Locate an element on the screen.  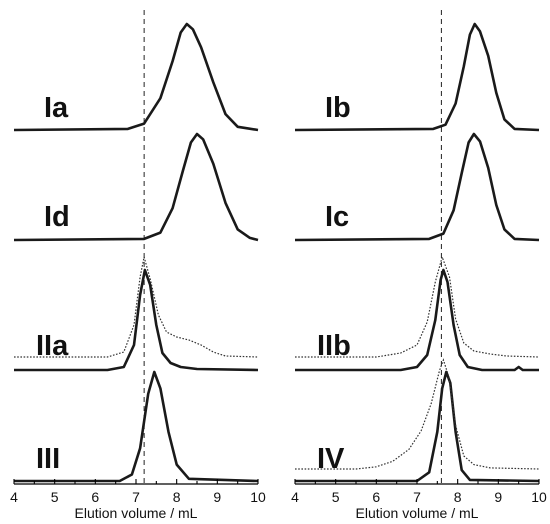
trace-iia-dotted is located at coordinates (136, 307).